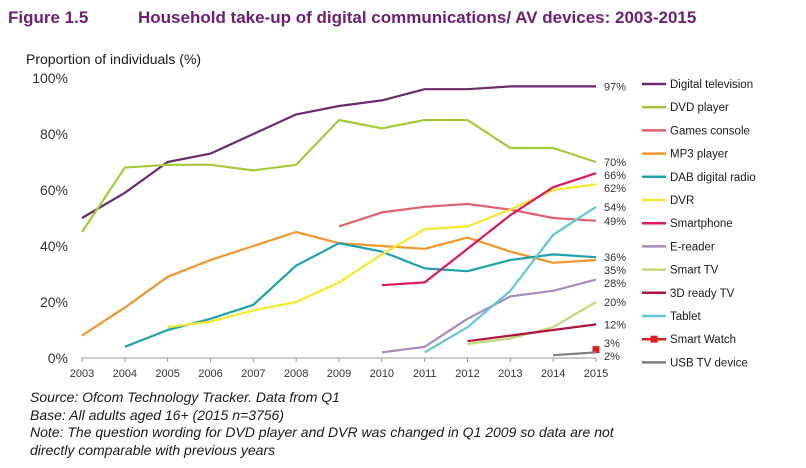  What do you see at coordinates (615, 222) in the screenshot?
I see `end-label-games-console: 49%` at bounding box center [615, 222].